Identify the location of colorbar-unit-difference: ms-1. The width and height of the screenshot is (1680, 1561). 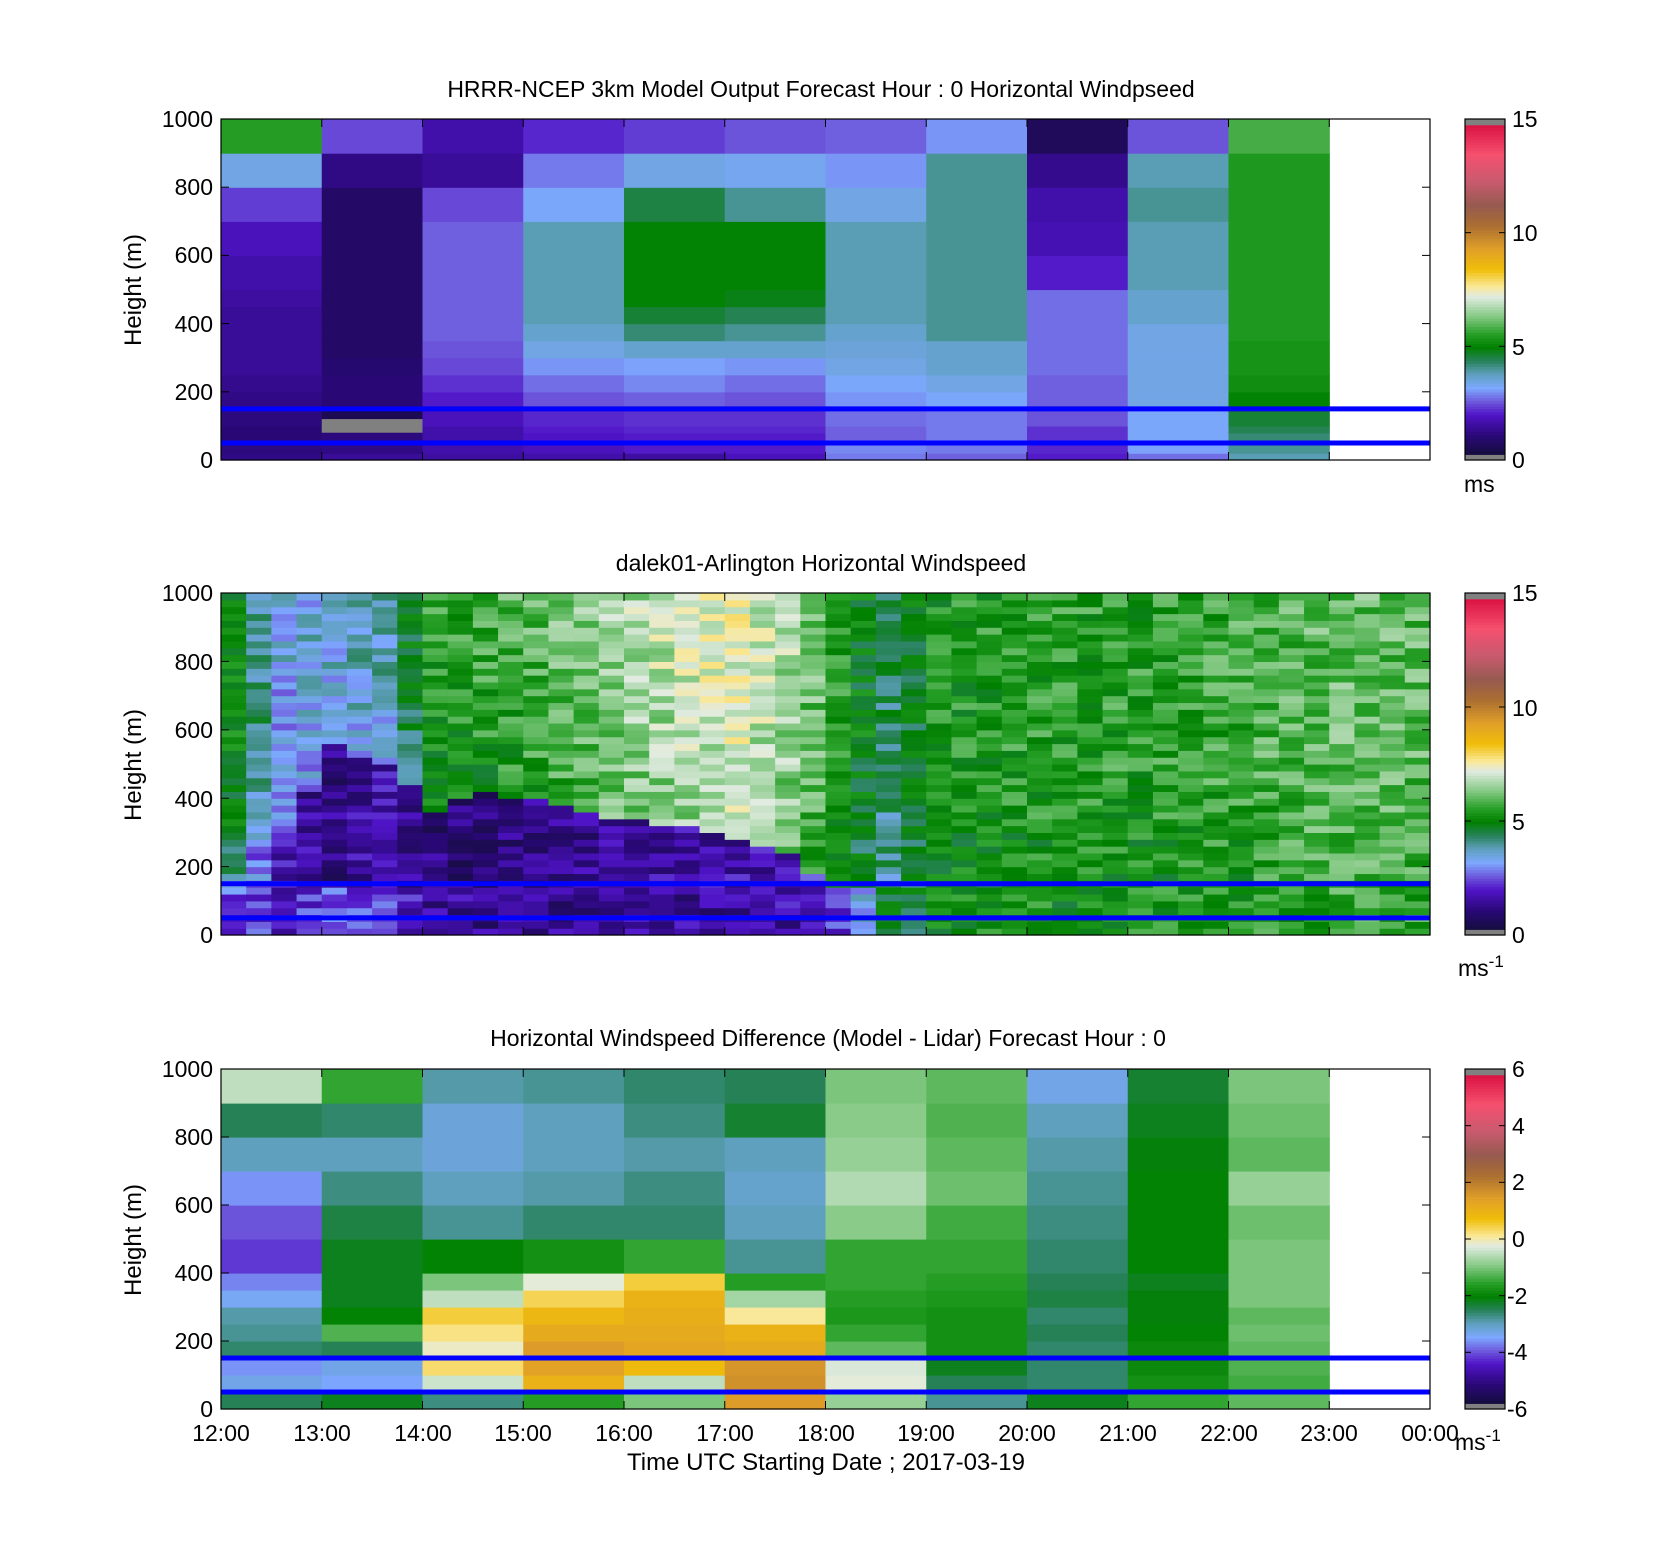
(1478, 1440).